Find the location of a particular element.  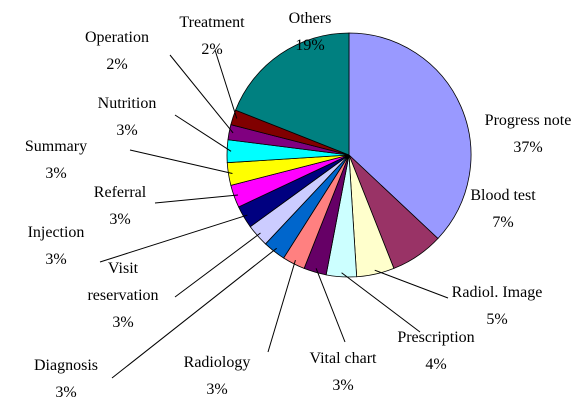

slice-label: Progress note 37% is located at coordinates (522, 134).